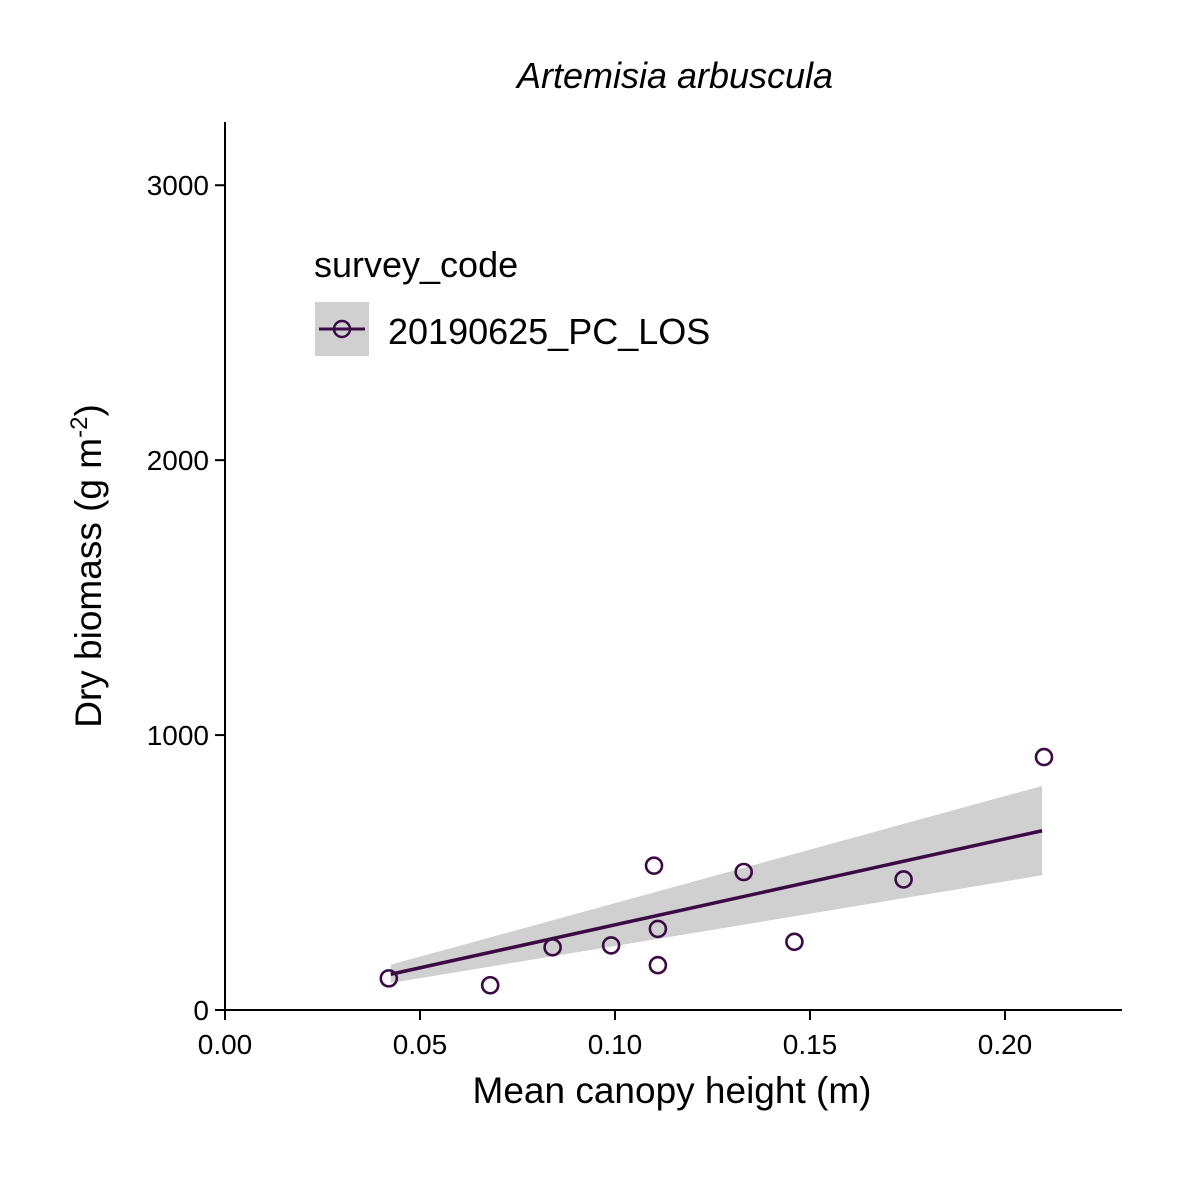 The image size is (1181, 1181). I want to click on confidence-band, so click(716, 884).